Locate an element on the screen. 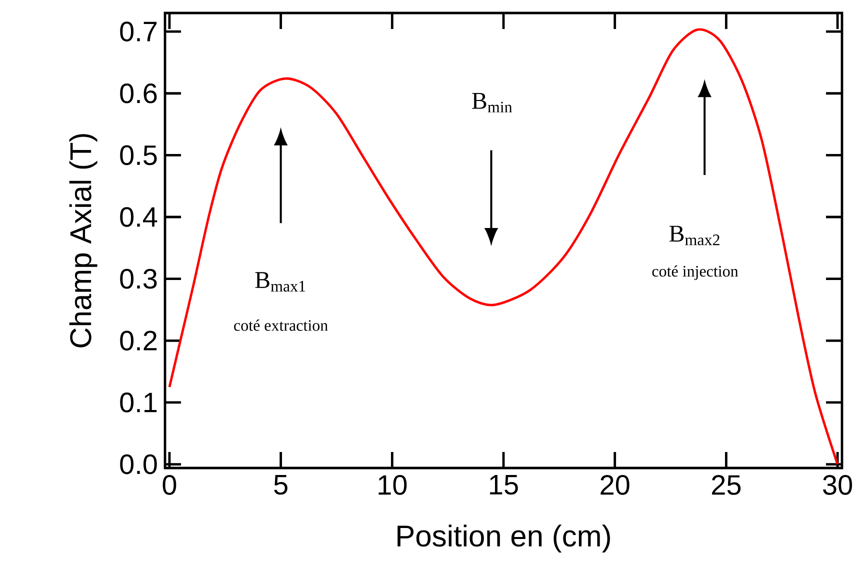  y-tick-label: 0.0 is located at coordinates (138, 464).